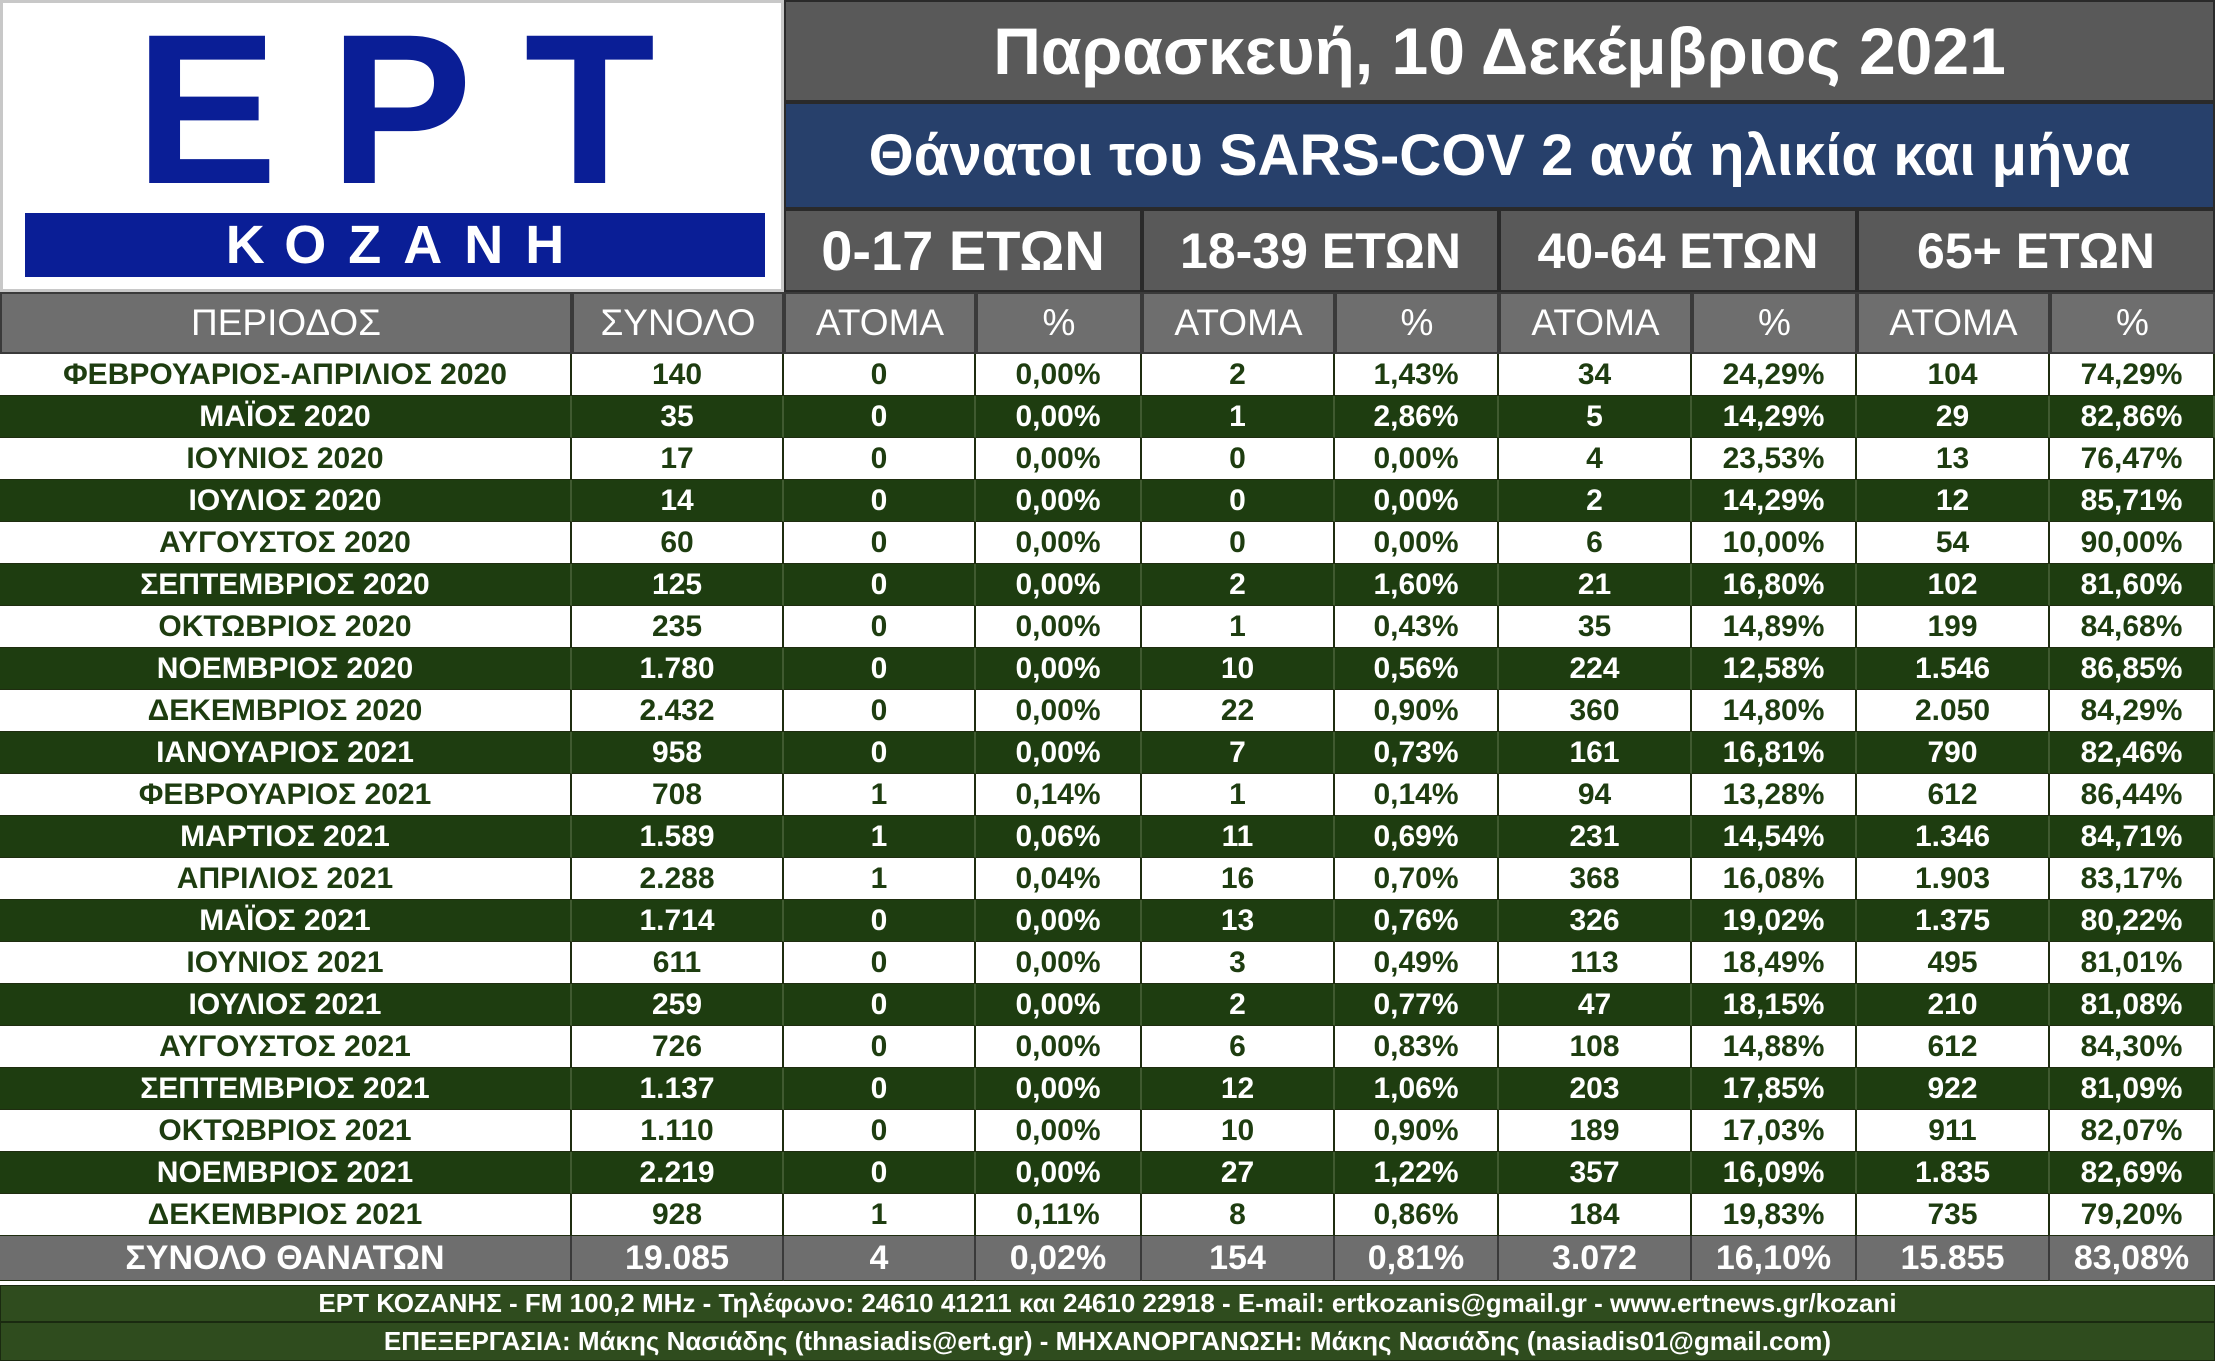 The width and height of the screenshot is (2215, 1361). I want to click on cell-age-65plus-count: 1.903, so click(1953, 879).